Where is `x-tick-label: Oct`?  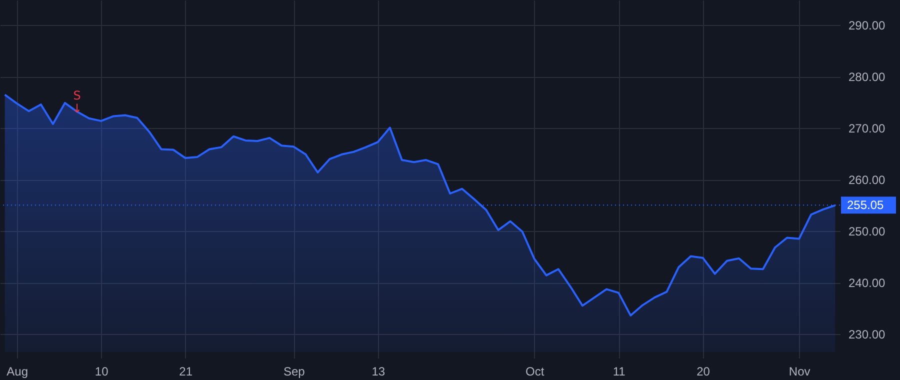 x-tick-label: Oct is located at coordinates (535, 371).